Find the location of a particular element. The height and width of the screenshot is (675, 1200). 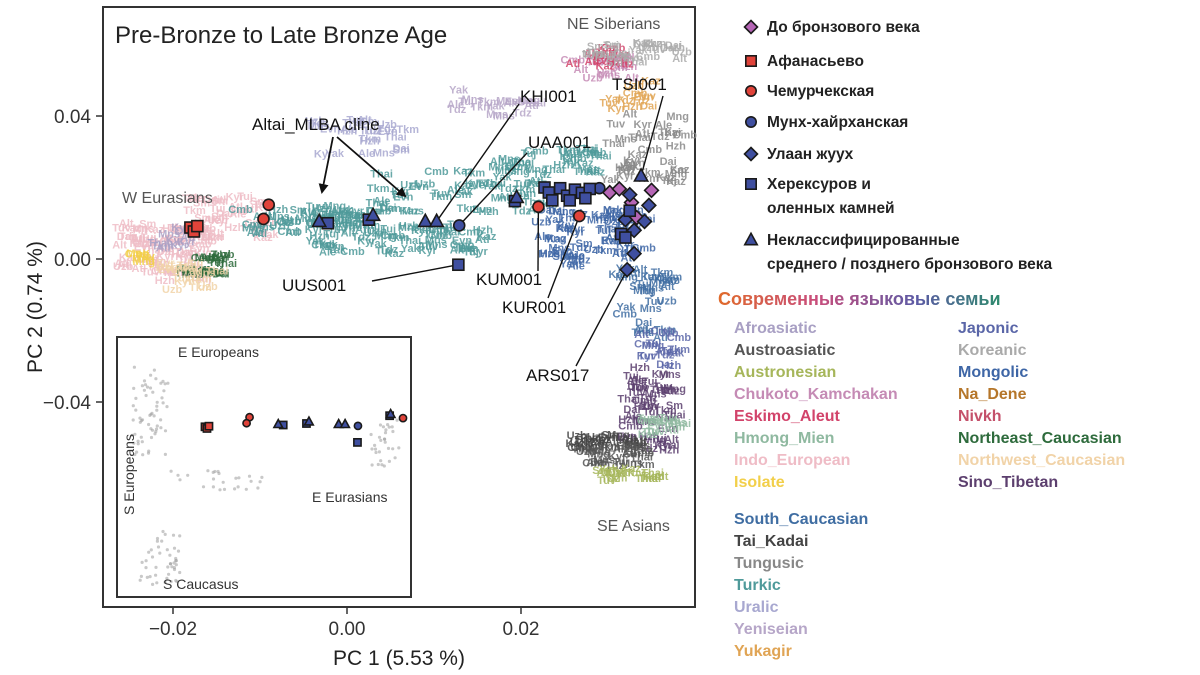

language-family-label: Northeast_Caucasian is located at coordinates (1040, 438).